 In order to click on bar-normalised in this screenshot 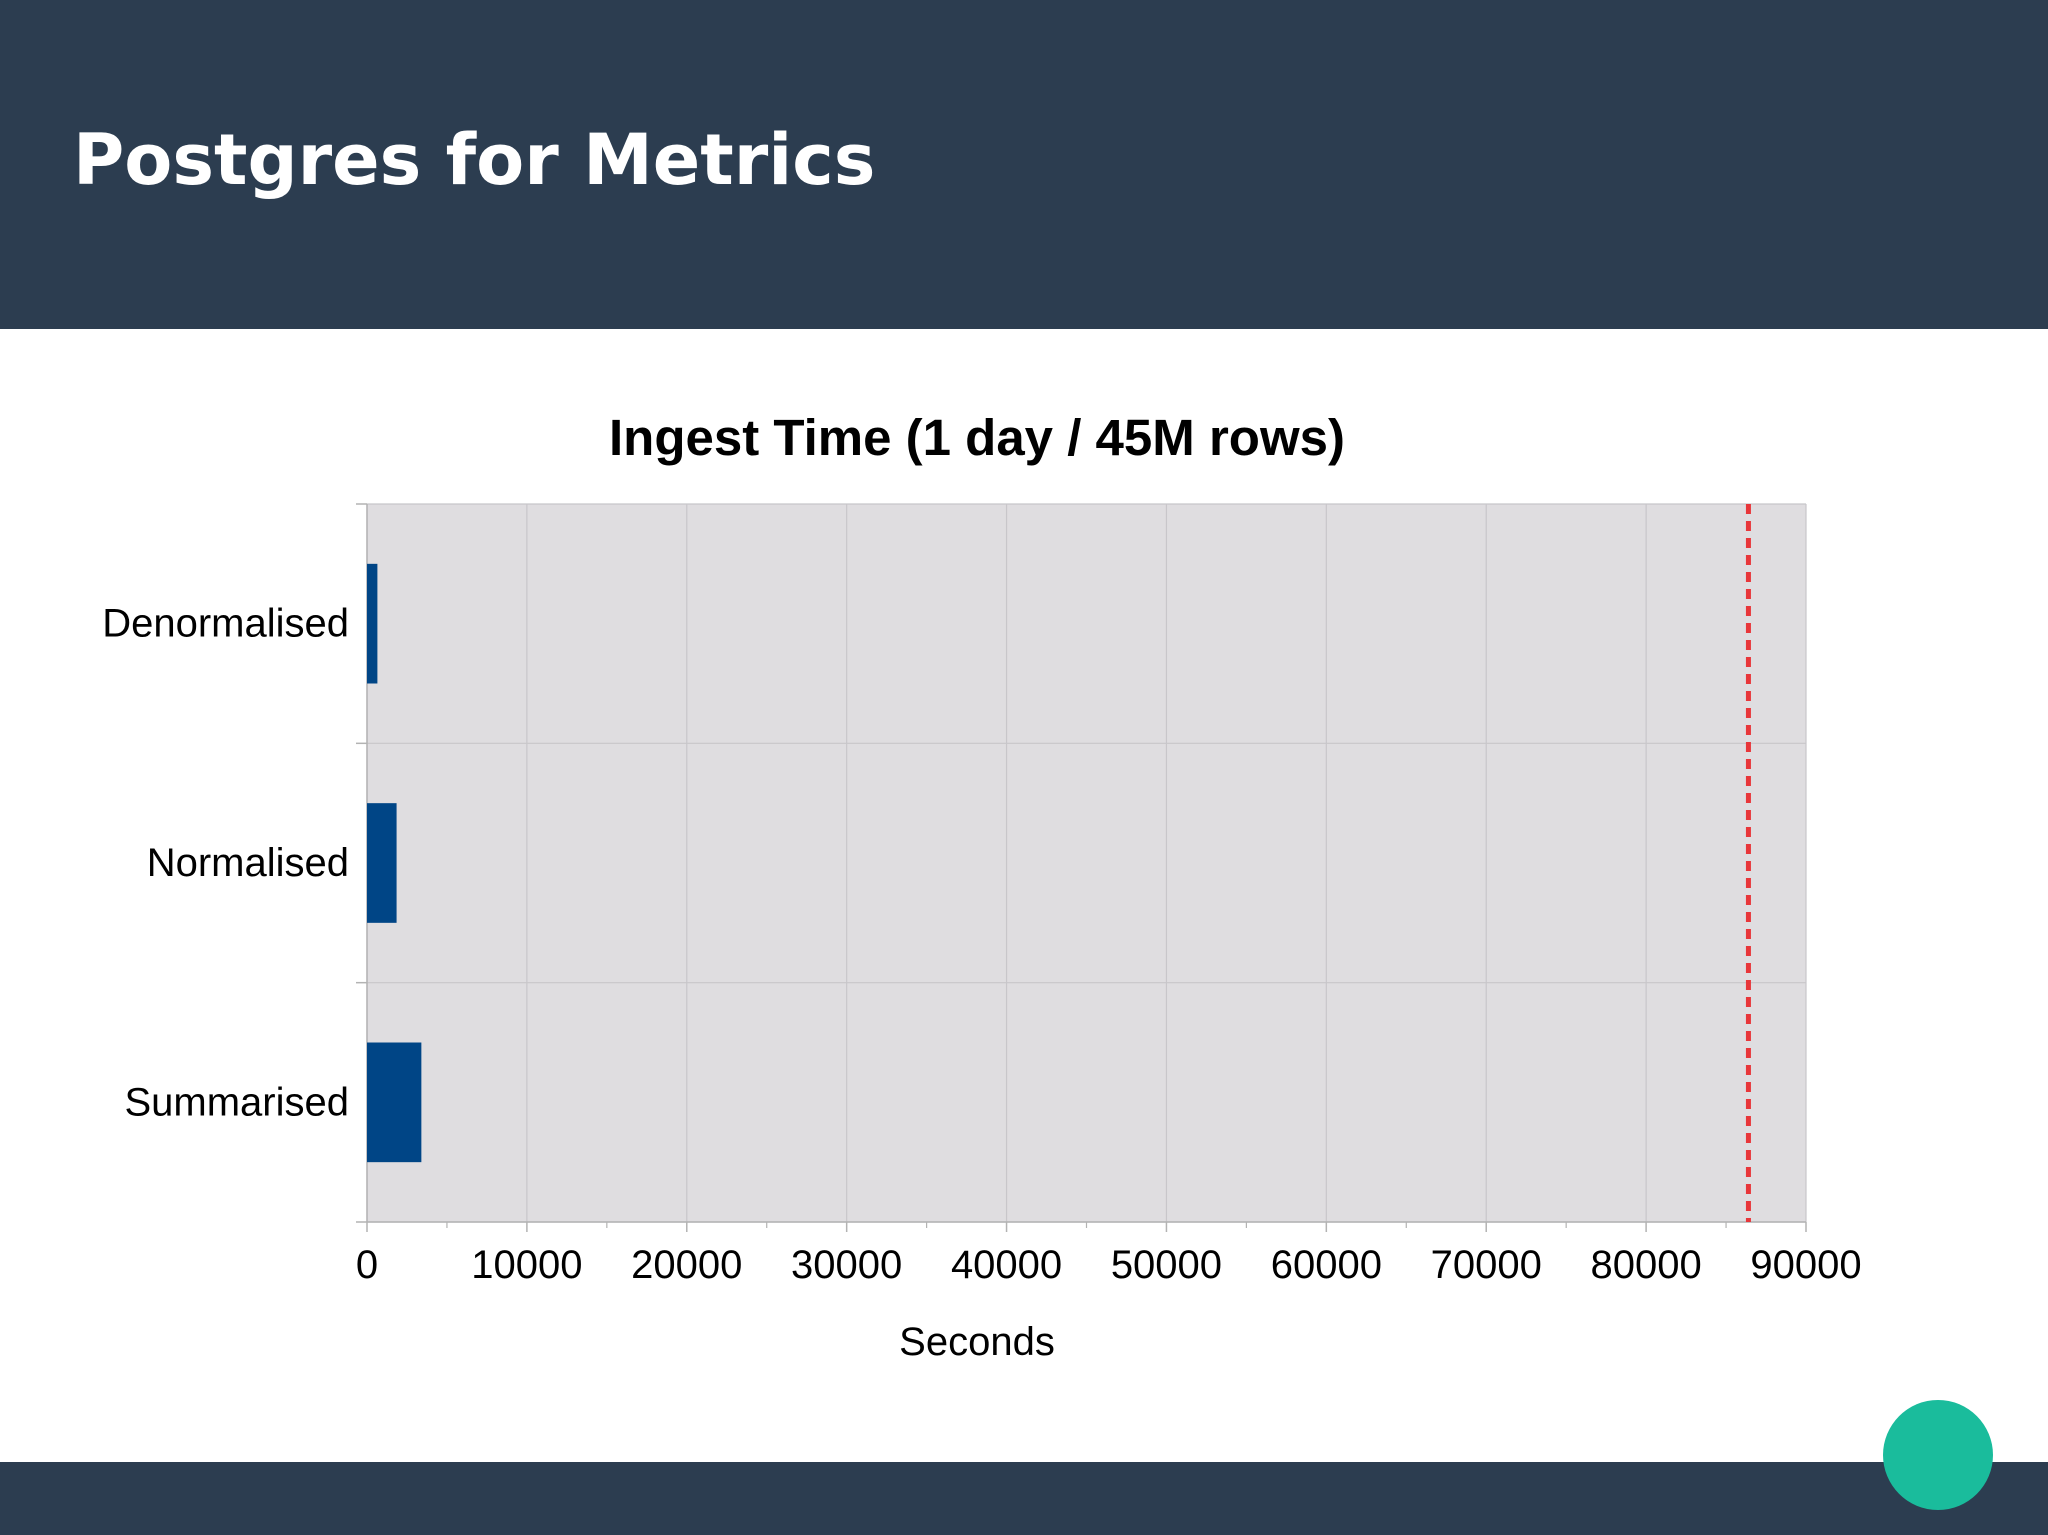, I will do `click(382, 863)`.